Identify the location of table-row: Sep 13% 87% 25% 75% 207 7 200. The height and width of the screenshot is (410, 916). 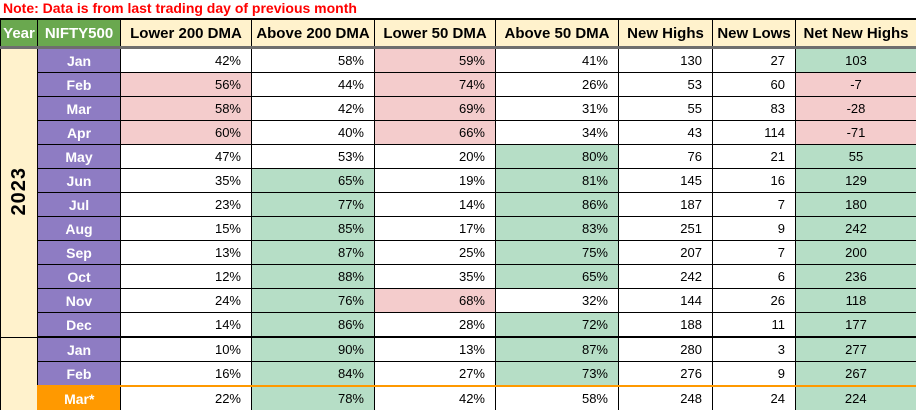
(458, 252).